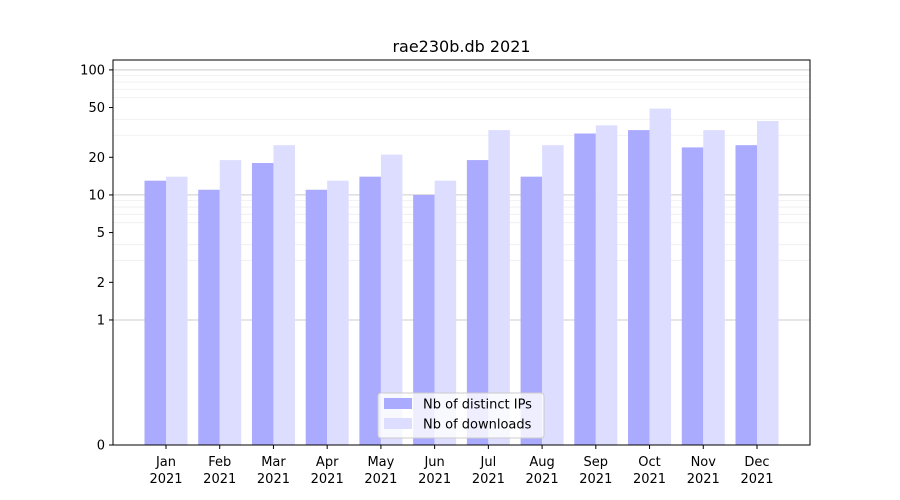 The height and width of the screenshot is (500, 900). I want to click on x-tick-label: May, so click(380, 462).